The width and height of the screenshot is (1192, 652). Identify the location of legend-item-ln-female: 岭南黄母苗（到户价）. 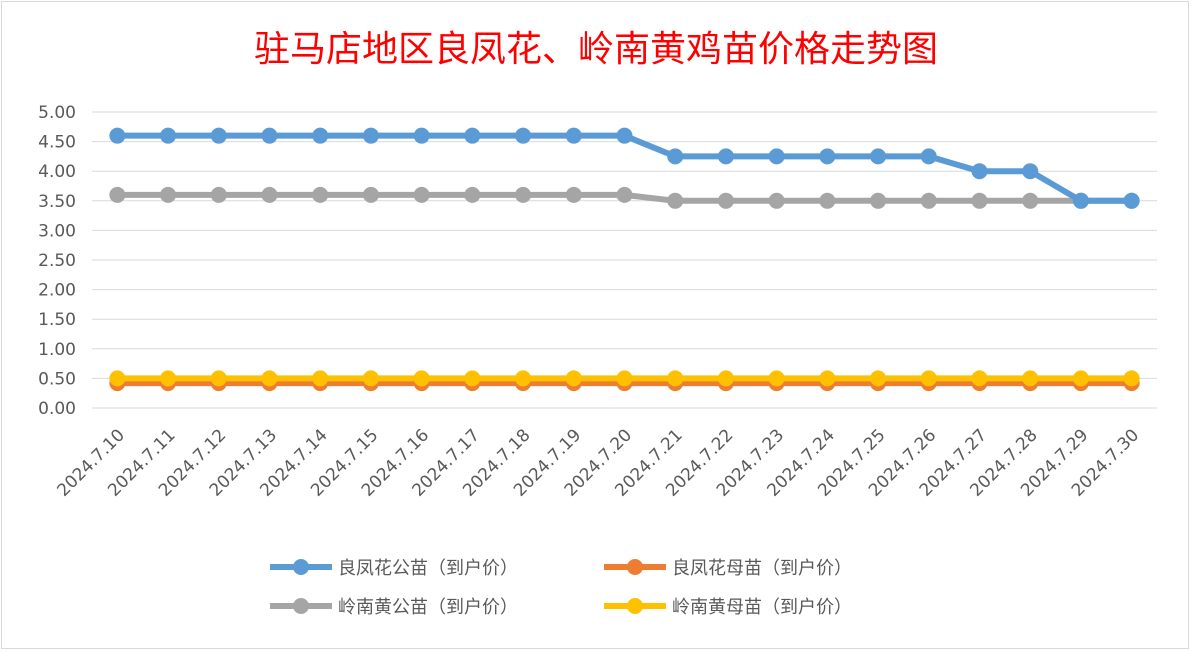
(728, 606).